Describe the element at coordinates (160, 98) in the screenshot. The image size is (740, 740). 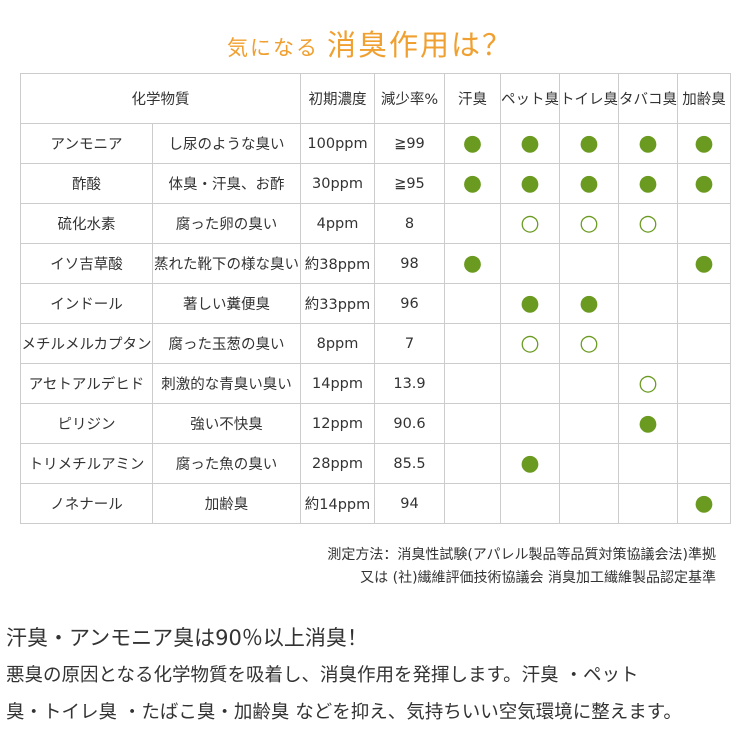
I see `header-cell: 化学物質` at that location.